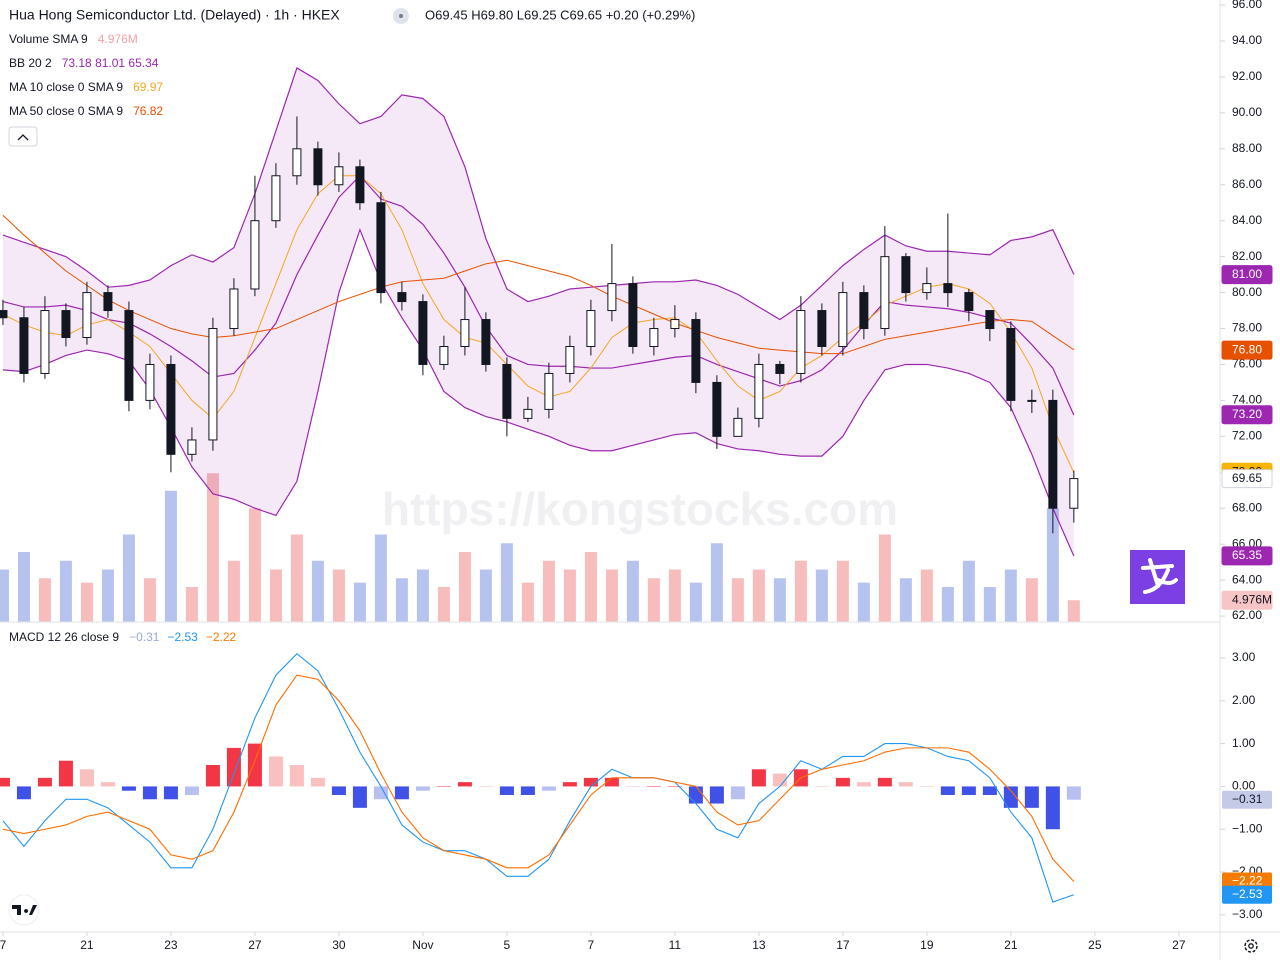 The width and height of the screenshot is (1280, 960). Describe the element at coordinates (48, 39) in the screenshot. I see `legend-label: Volume SMA 9` at that location.